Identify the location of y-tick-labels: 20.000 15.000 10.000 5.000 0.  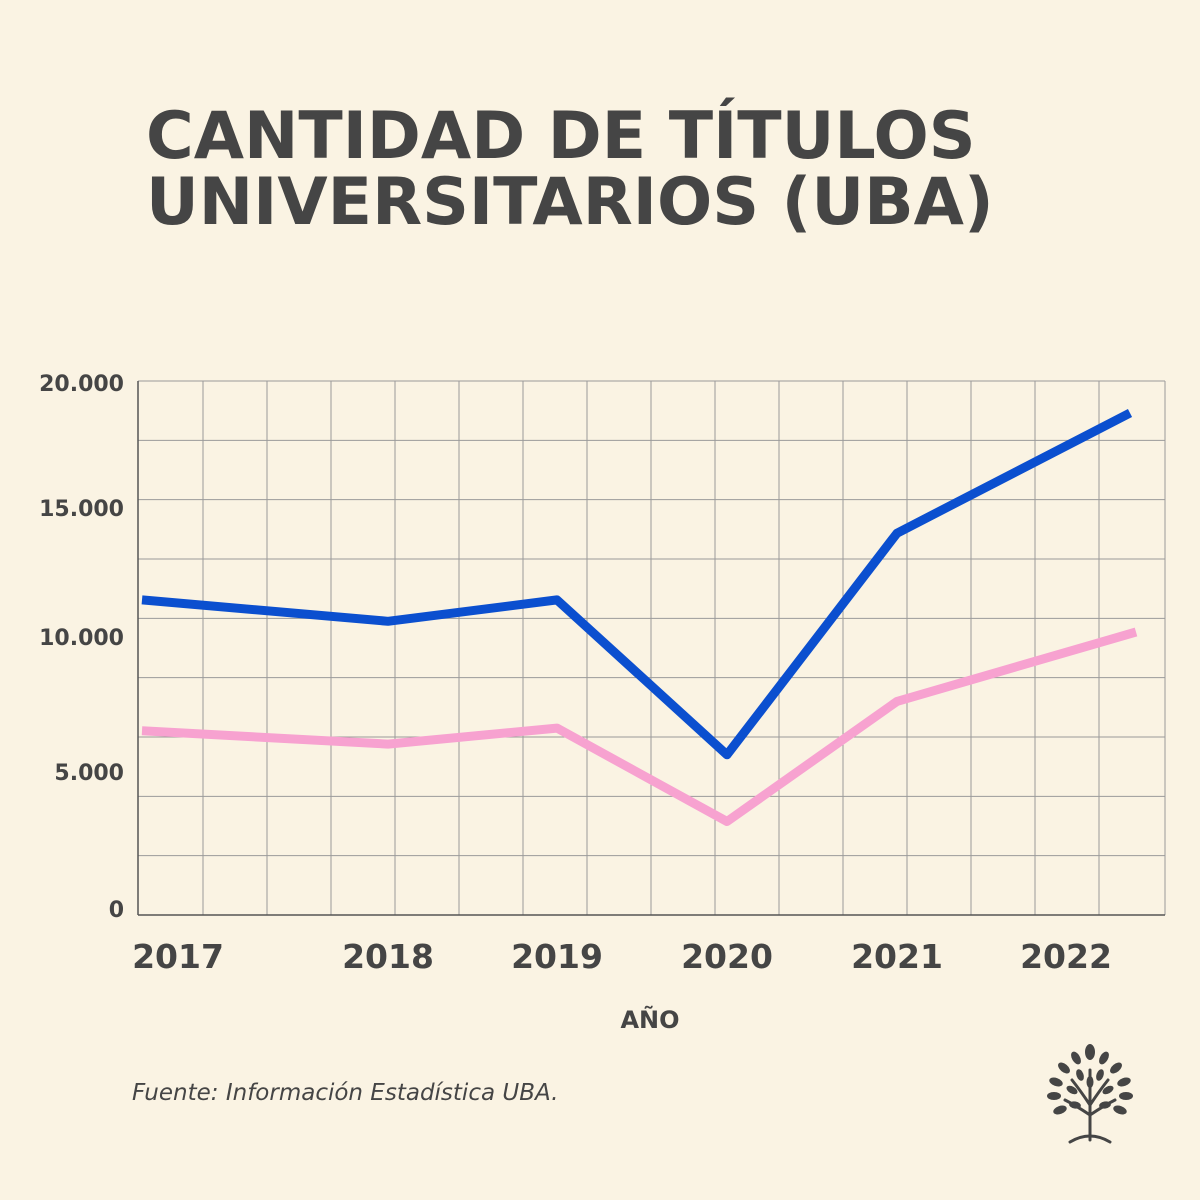
(81, 647).